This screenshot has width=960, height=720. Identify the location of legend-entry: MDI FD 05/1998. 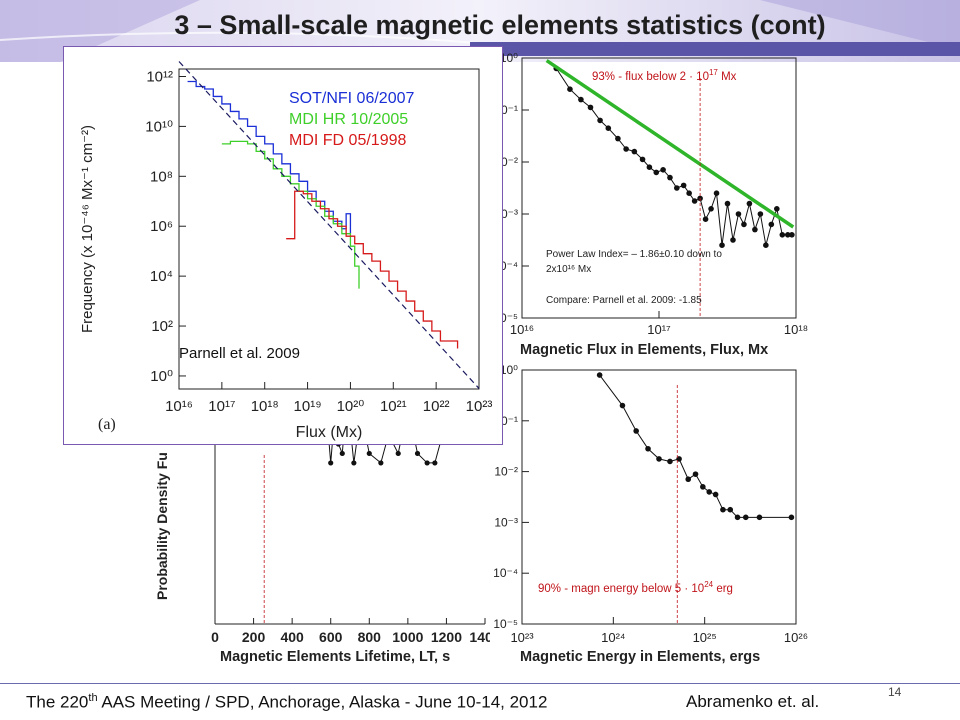
(347, 140).